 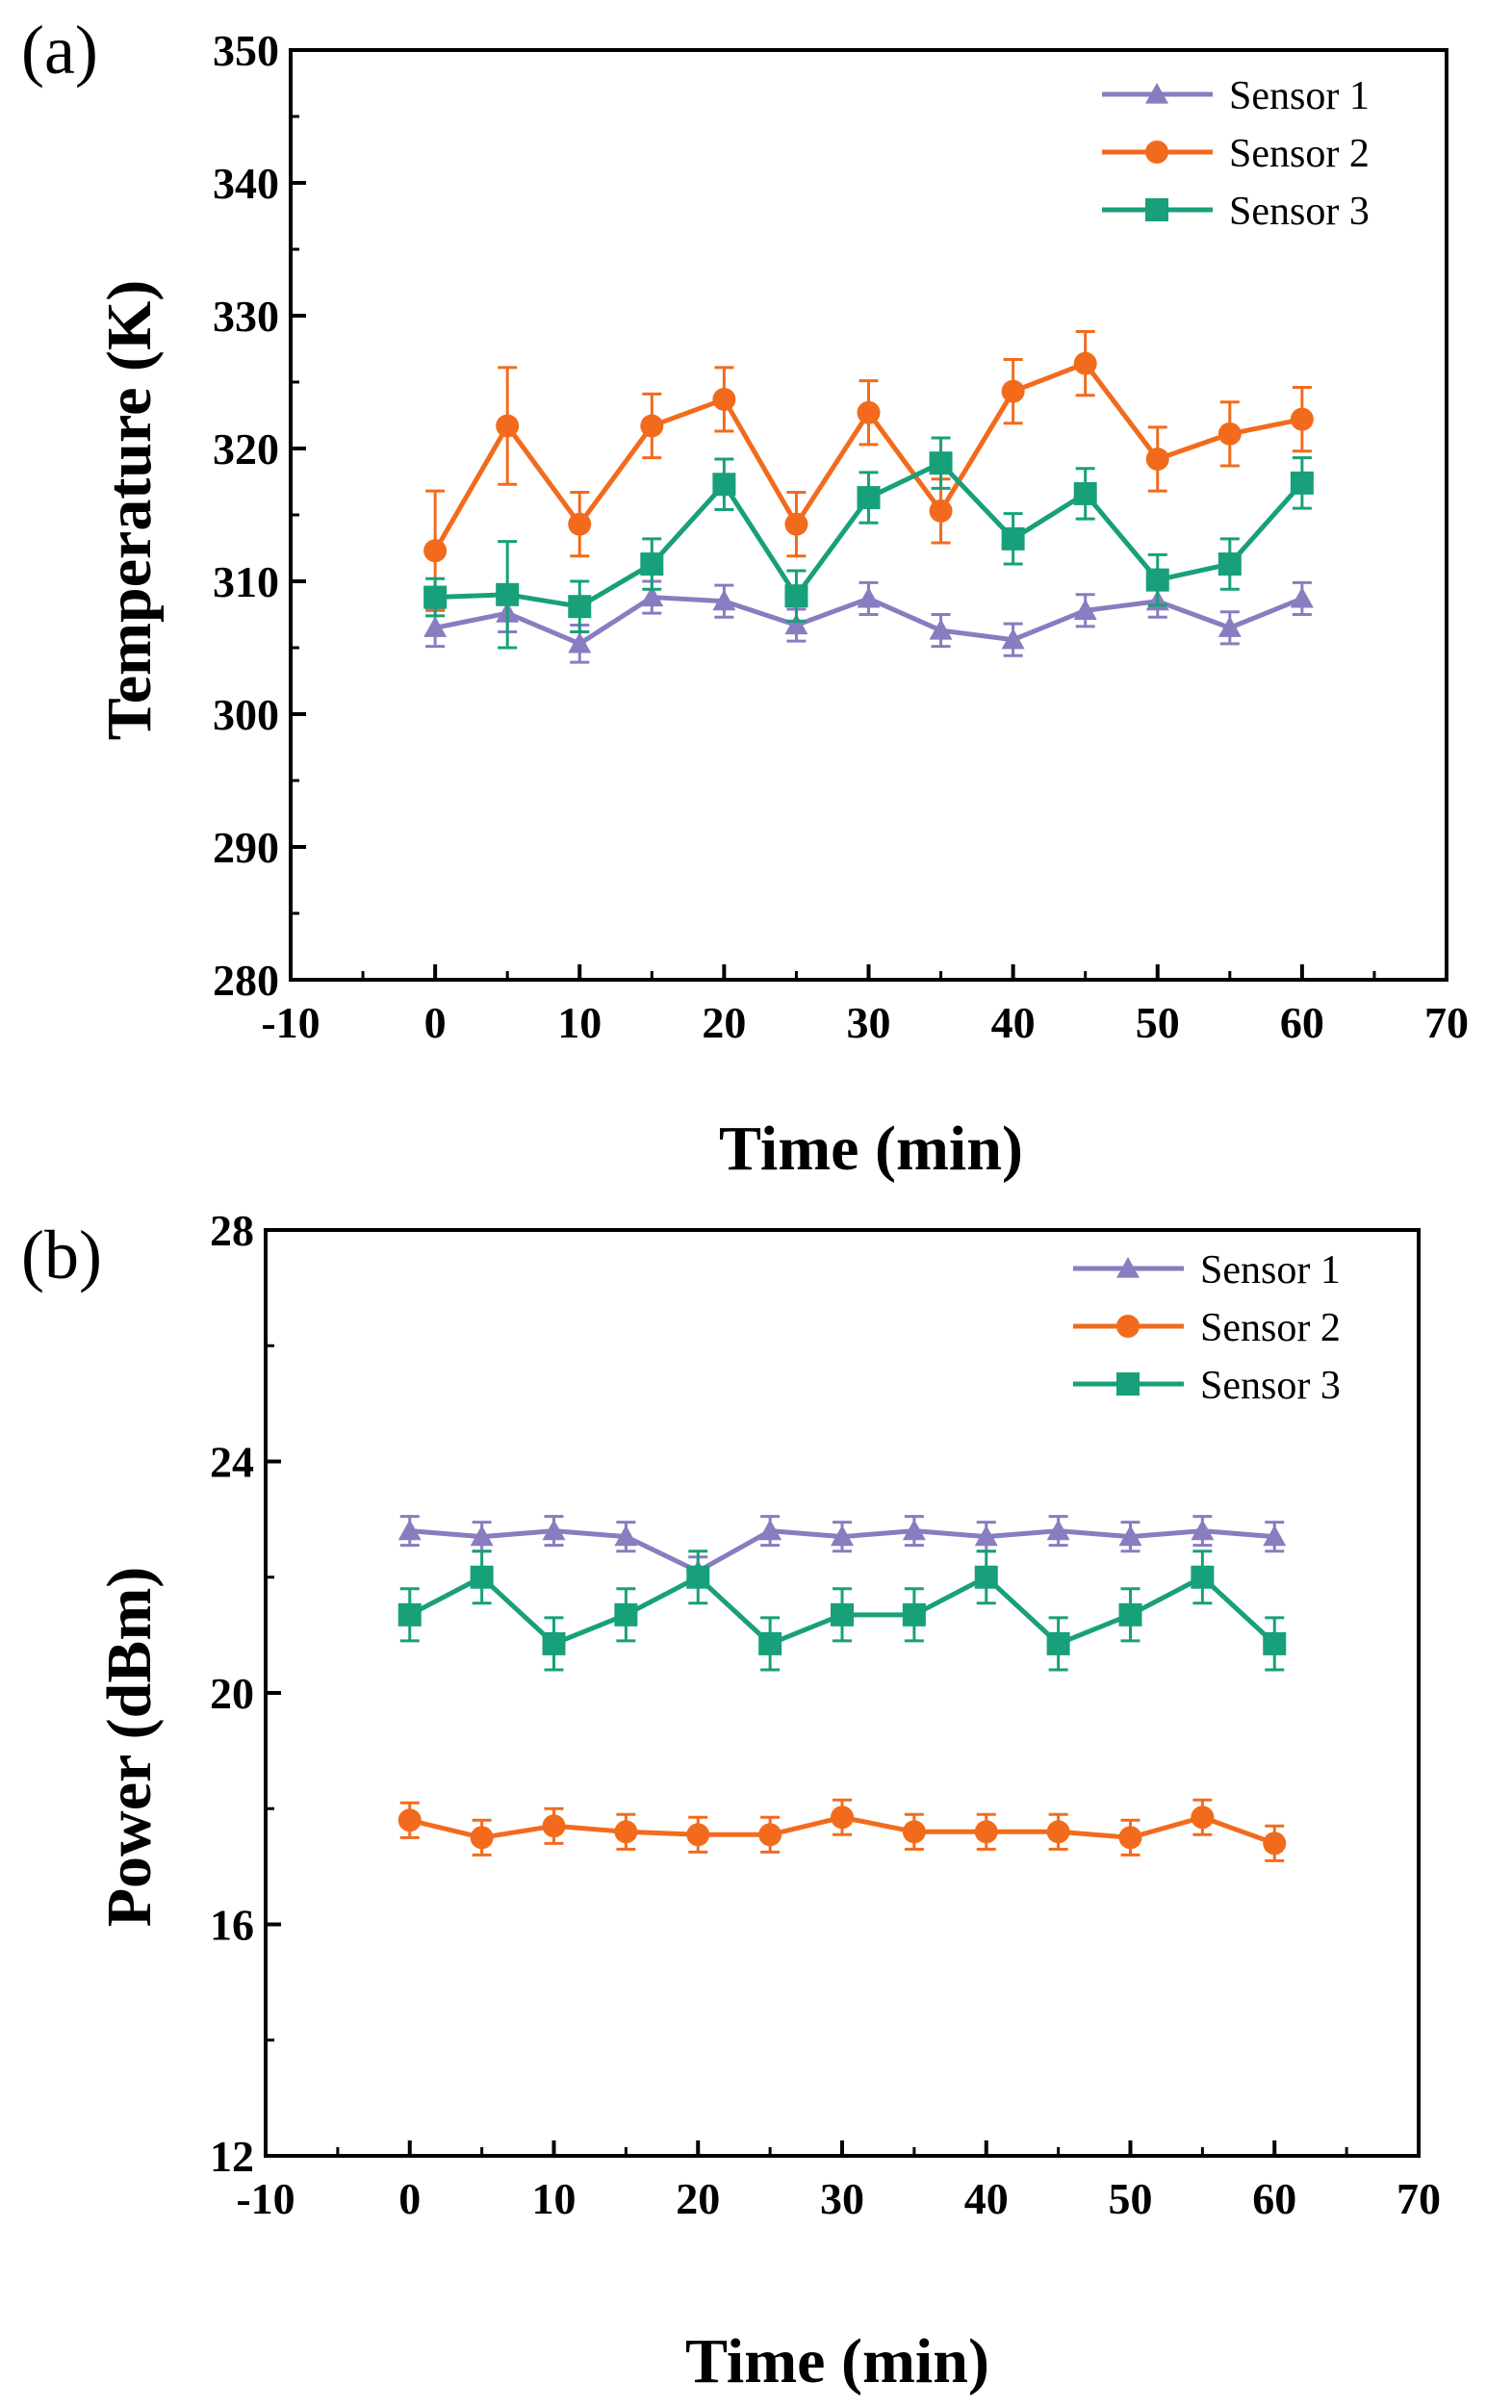 What do you see at coordinates (265, 2198) in the screenshot?
I see `x-tick-label: -10` at bounding box center [265, 2198].